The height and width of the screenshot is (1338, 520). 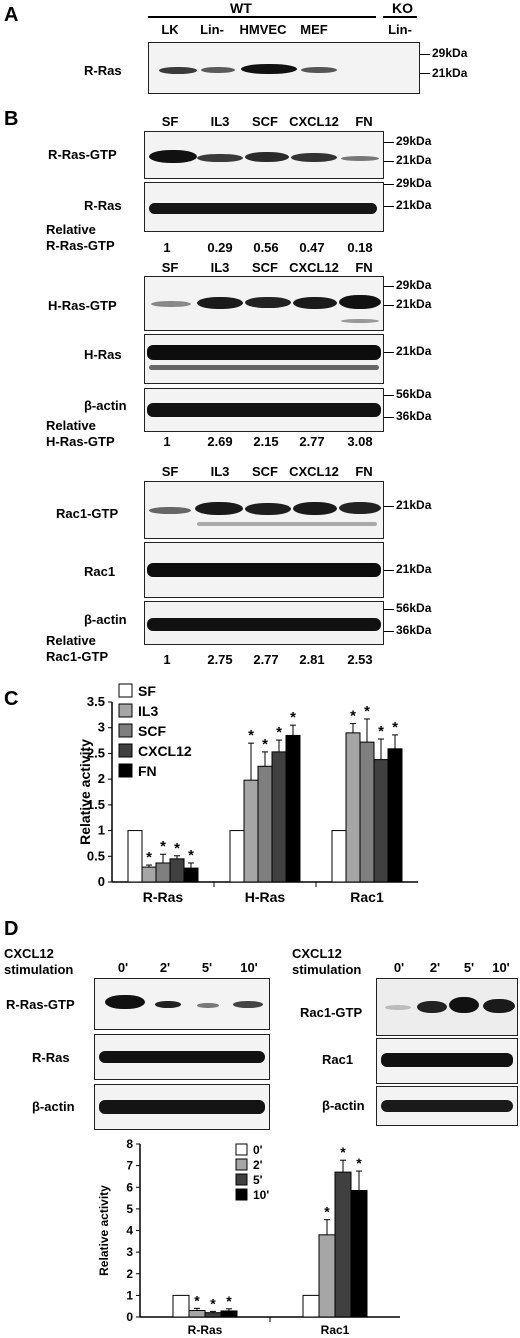 What do you see at coordinates (447, 1061) in the screenshot?
I see `western-blot-d-rac1-total` at bounding box center [447, 1061].